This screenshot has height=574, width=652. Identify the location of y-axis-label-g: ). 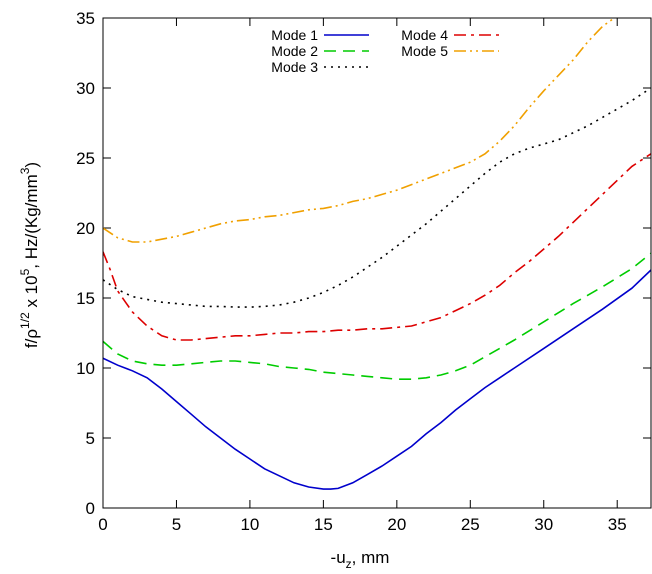
(31, 165).